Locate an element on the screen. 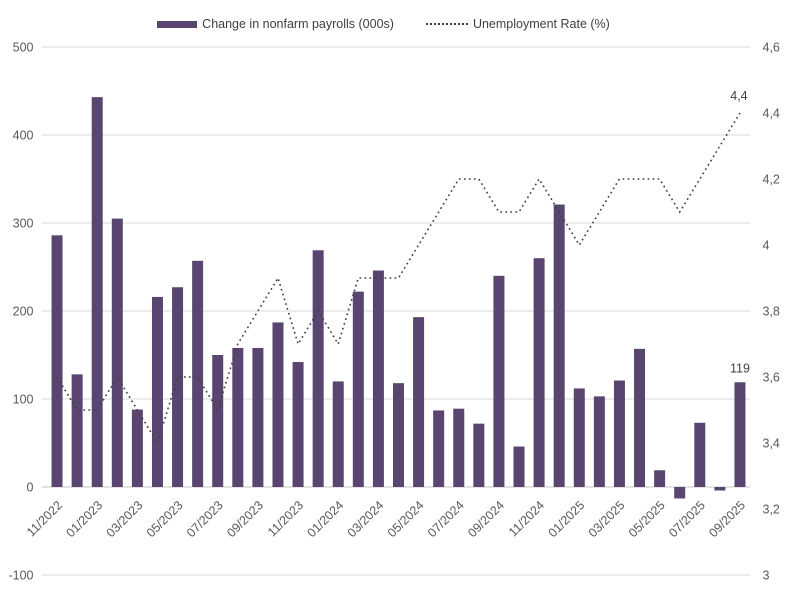  x-axis-tick-label: 03/2024 is located at coordinates (366, 519).